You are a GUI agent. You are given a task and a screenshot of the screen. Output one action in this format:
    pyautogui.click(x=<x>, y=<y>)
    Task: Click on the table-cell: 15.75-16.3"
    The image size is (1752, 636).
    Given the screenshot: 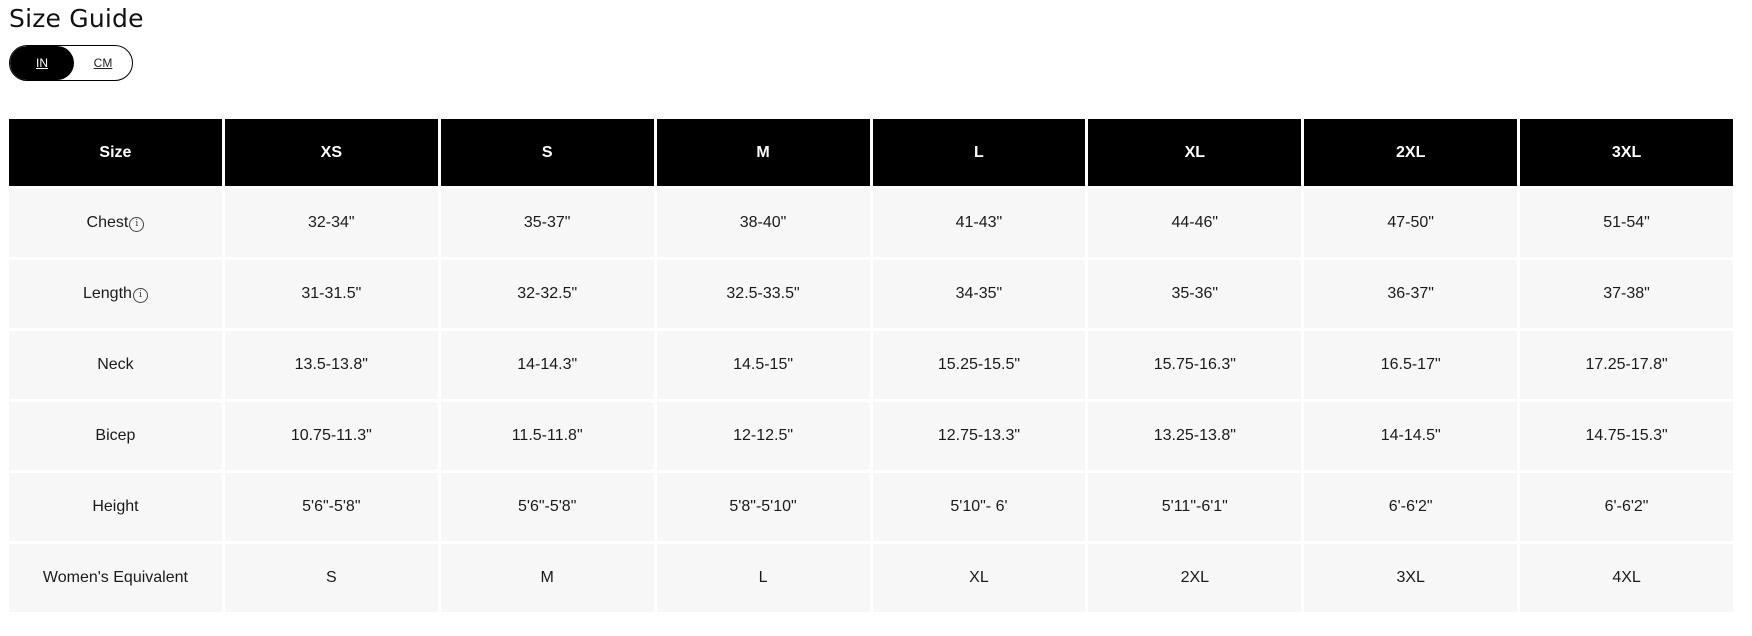 What is the action you would take?
    pyautogui.click(x=1195, y=365)
    